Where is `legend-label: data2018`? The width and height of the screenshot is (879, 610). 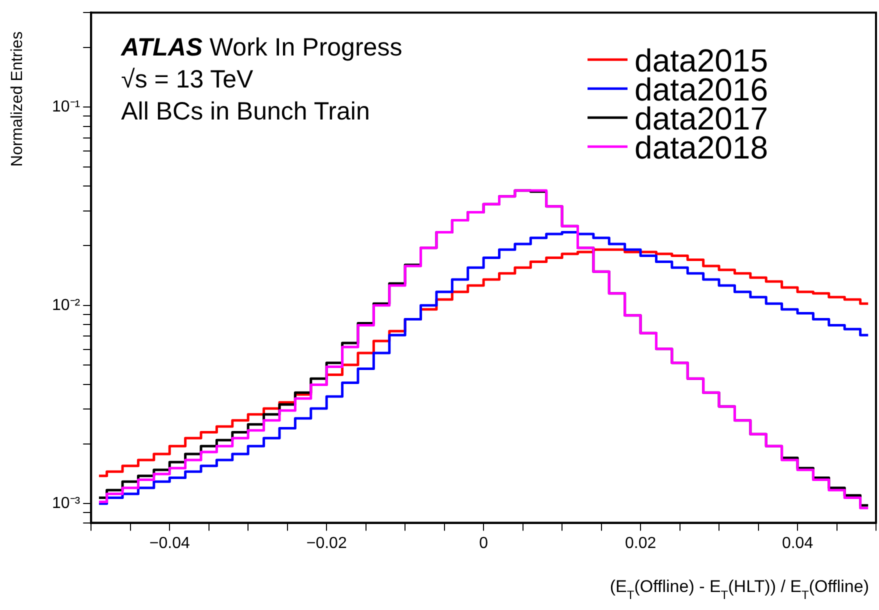 legend-label: data2018 is located at coordinates (701, 148).